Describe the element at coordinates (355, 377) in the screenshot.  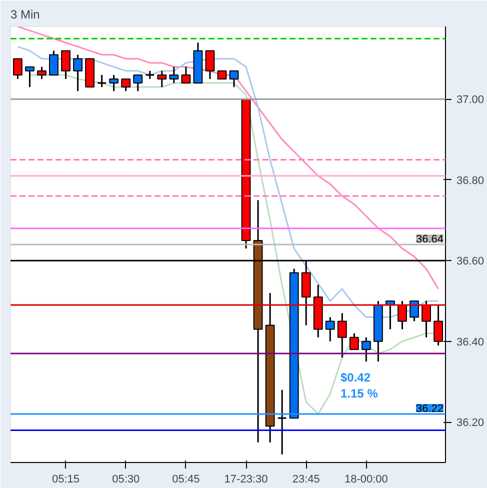
I see `annotation: $0.42` at that location.